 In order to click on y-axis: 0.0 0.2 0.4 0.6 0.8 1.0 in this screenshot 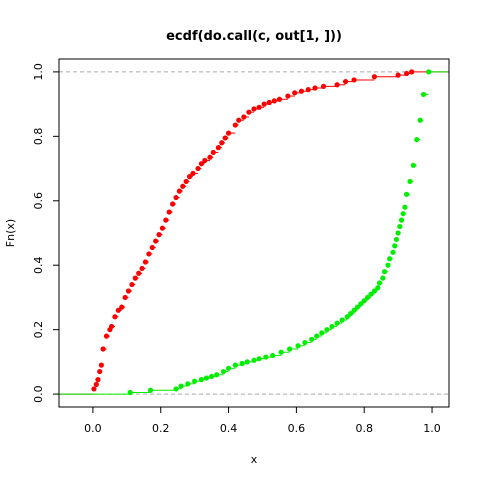, I will do `click(45, 233)`.